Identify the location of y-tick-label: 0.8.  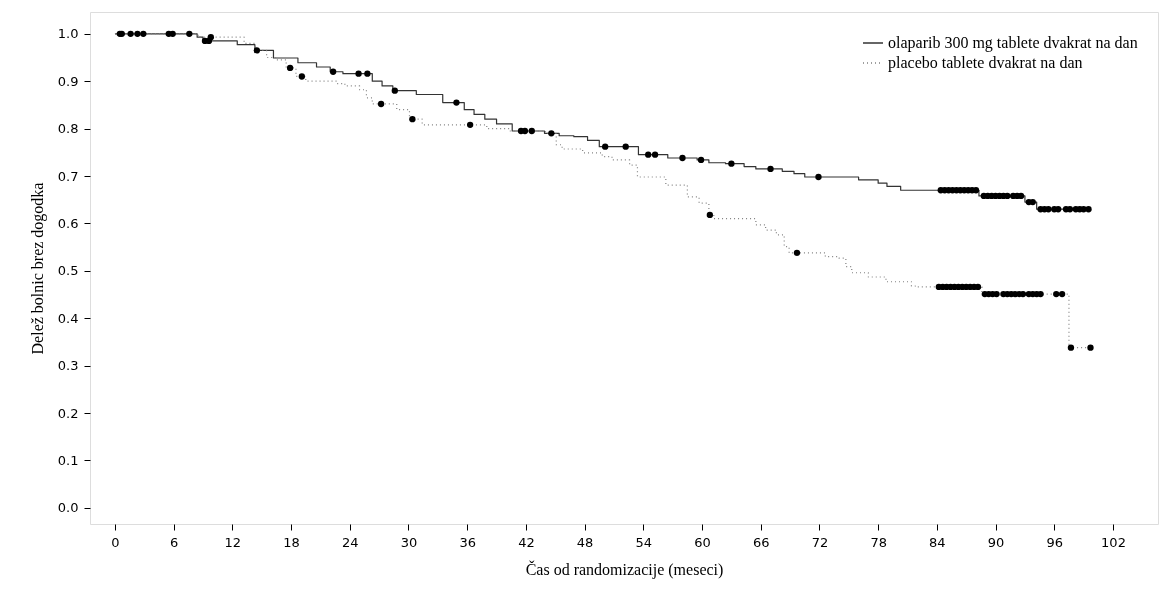
(68, 129).